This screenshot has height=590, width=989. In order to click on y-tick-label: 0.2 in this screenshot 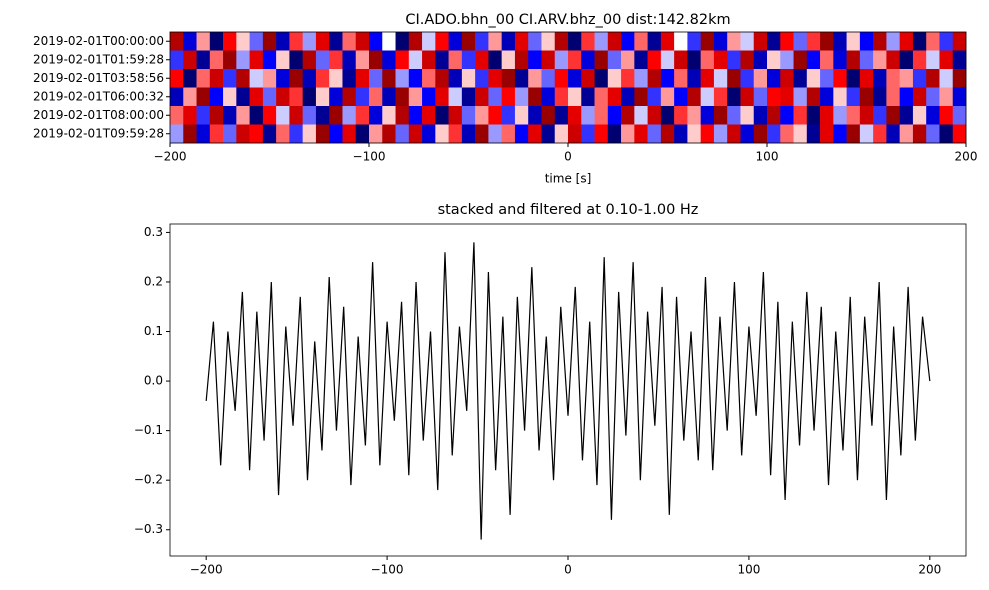, I will do `click(153, 281)`.